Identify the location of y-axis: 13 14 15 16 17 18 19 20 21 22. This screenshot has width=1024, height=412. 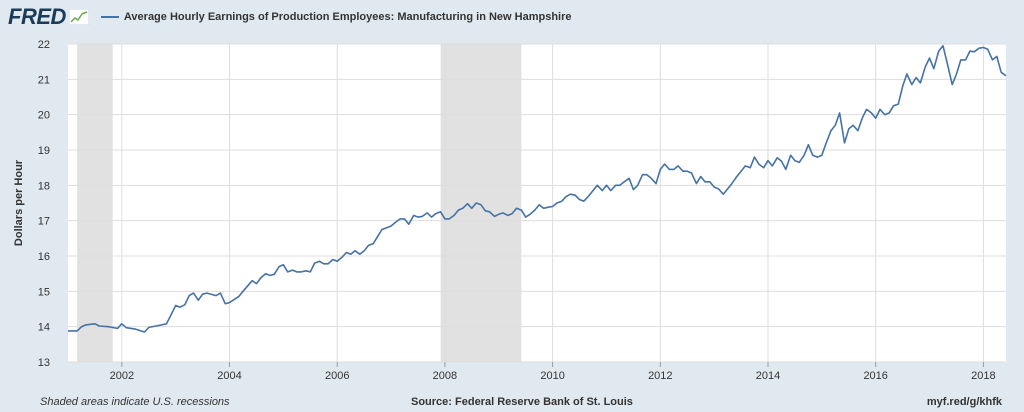
(44, 204).